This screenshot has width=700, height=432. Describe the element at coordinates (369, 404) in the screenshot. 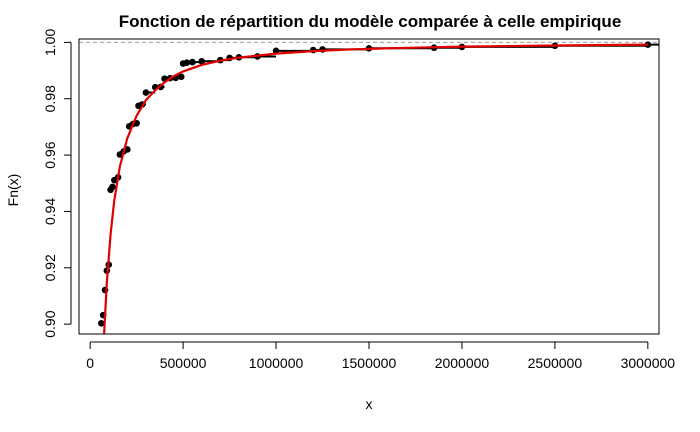

I see `x-axis-label: x` at that location.